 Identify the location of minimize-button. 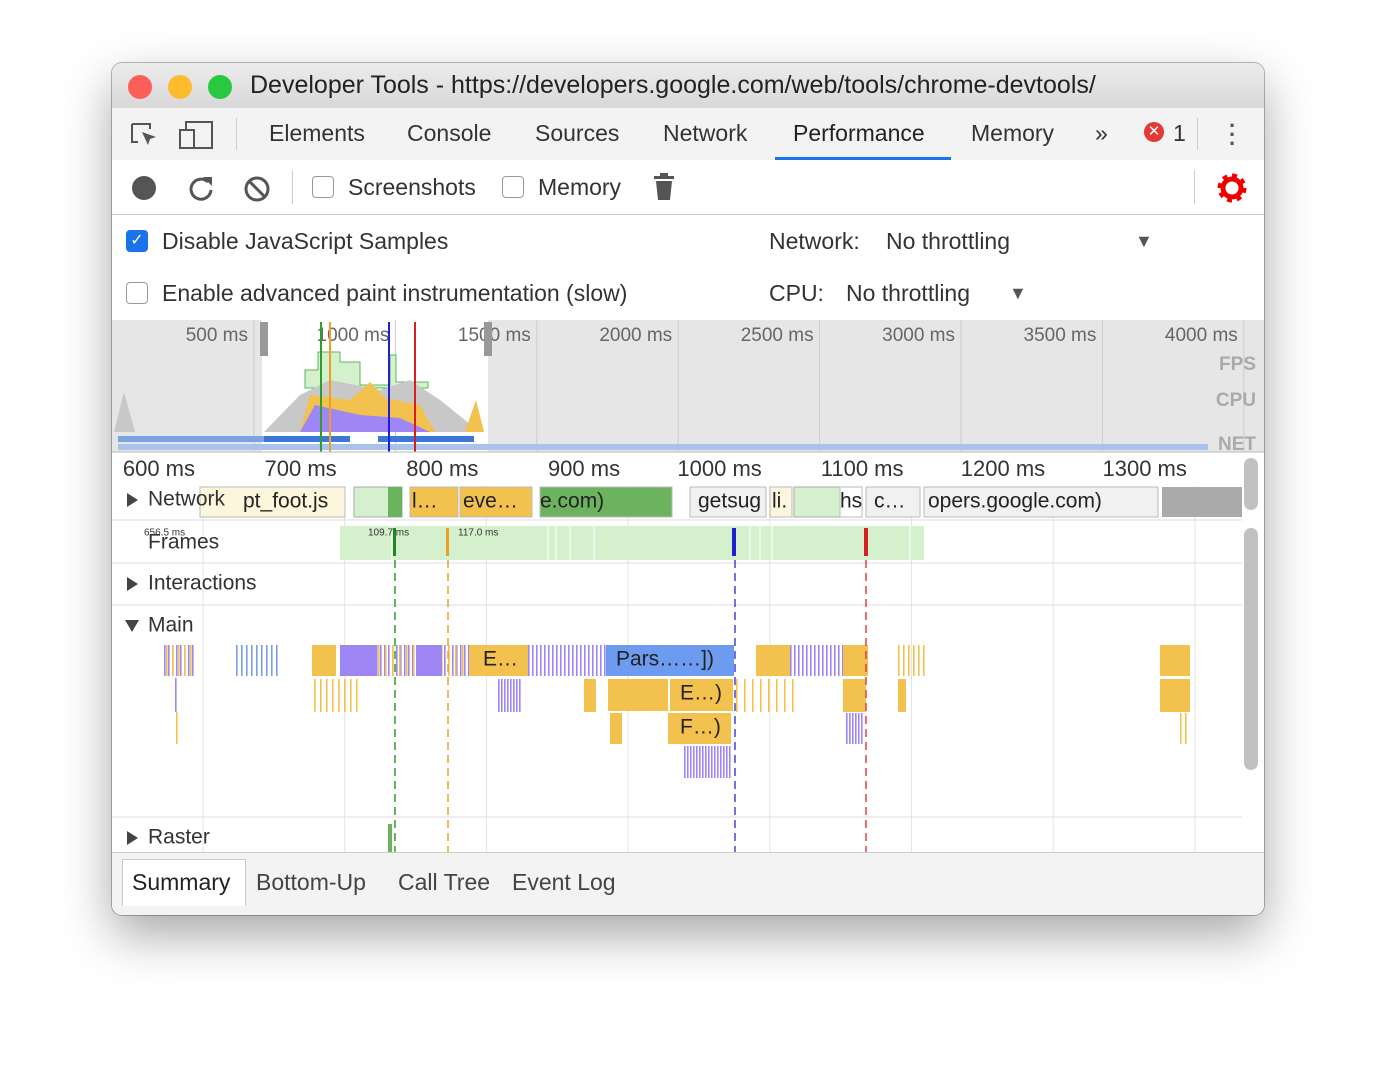
(180, 87).